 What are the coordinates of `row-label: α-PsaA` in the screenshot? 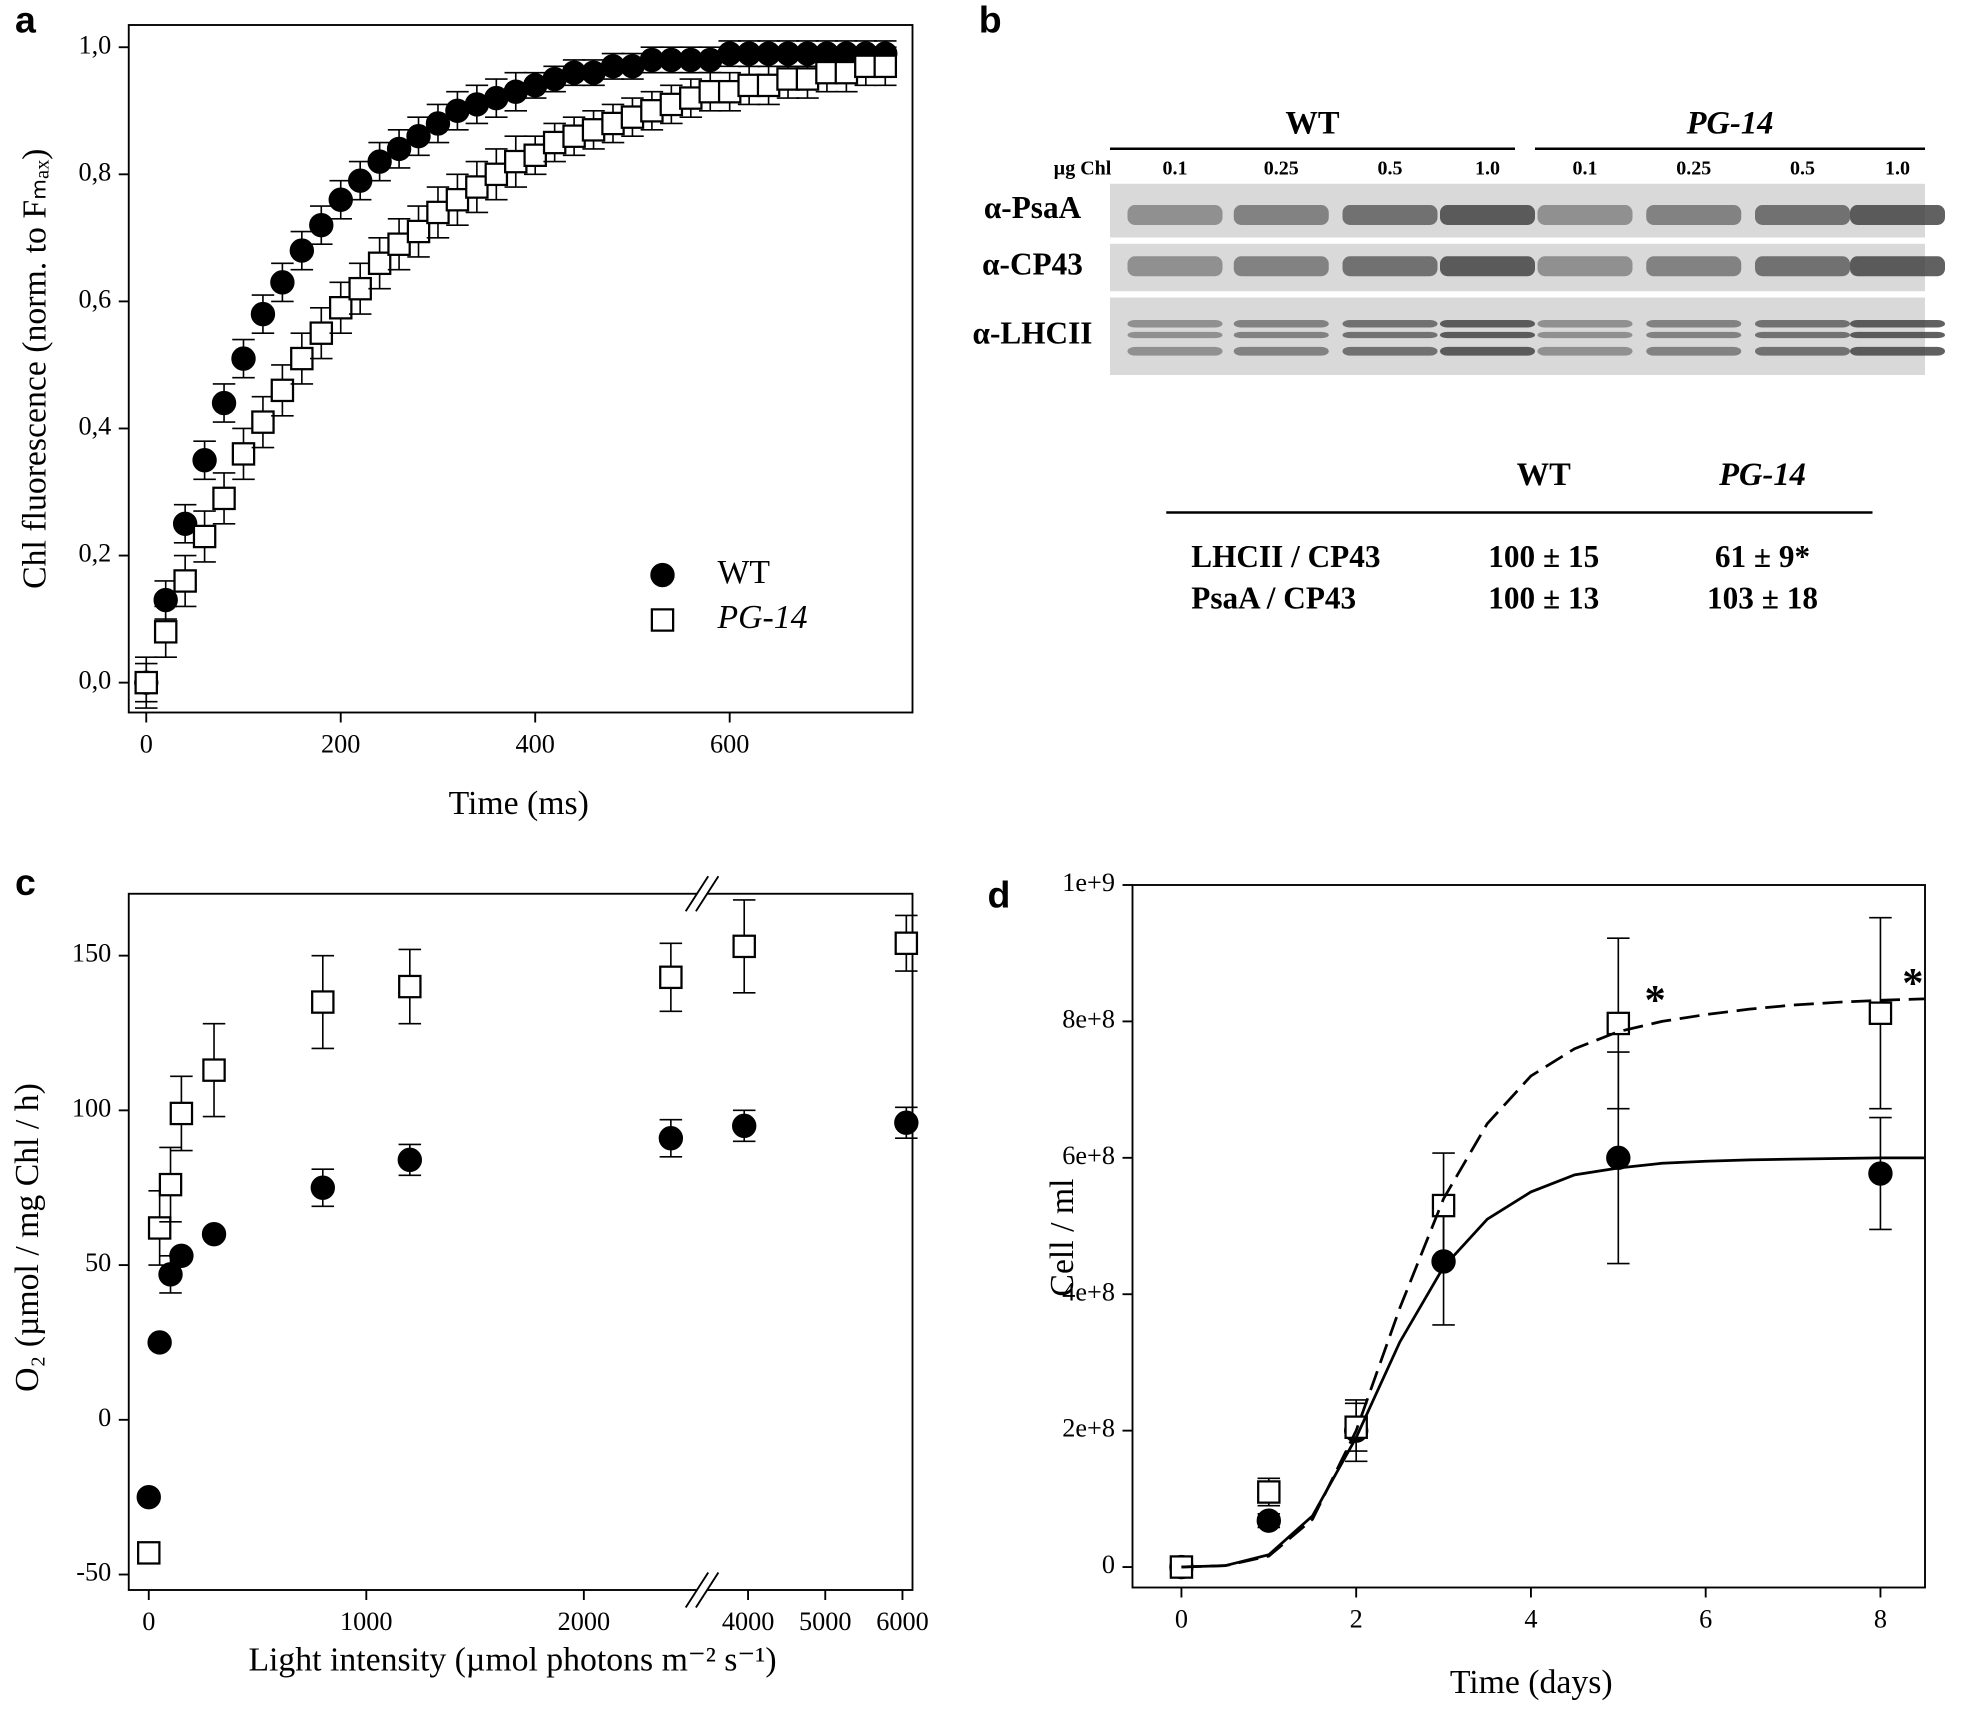 It's located at (1033, 207).